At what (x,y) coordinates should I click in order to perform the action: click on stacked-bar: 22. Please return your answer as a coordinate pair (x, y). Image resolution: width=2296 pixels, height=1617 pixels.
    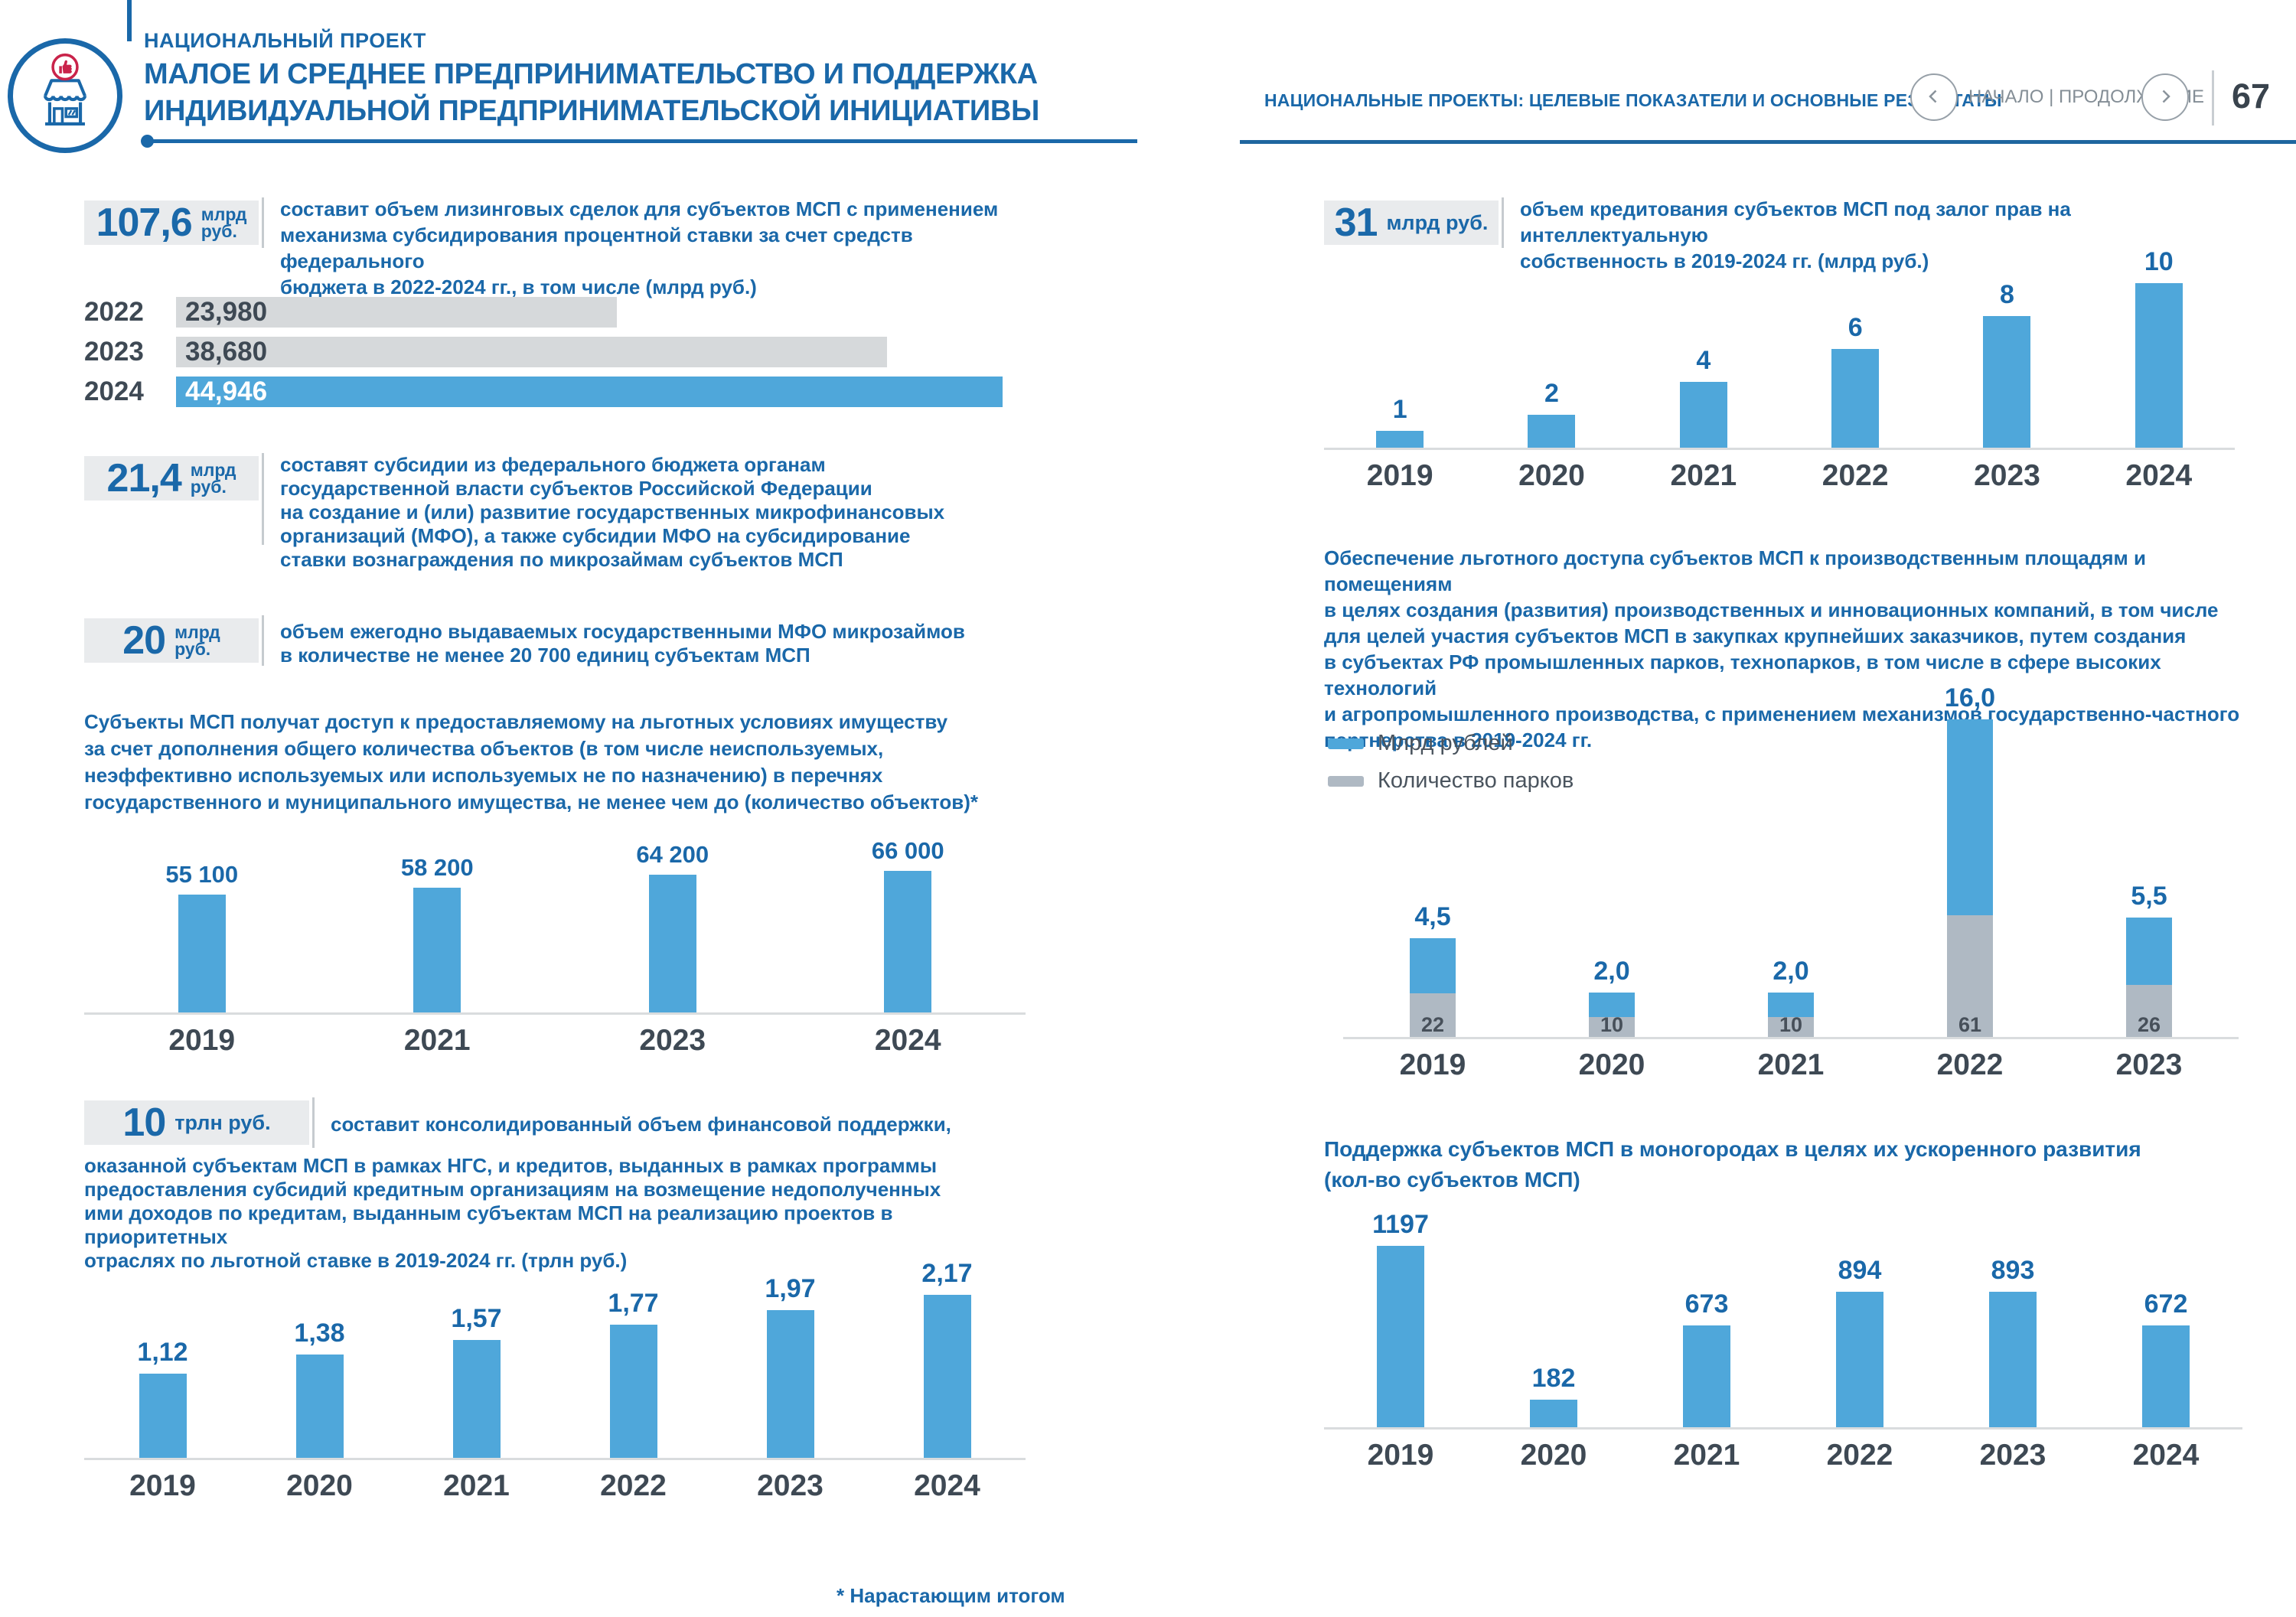
    Looking at the image, I should click on (1433, 987).